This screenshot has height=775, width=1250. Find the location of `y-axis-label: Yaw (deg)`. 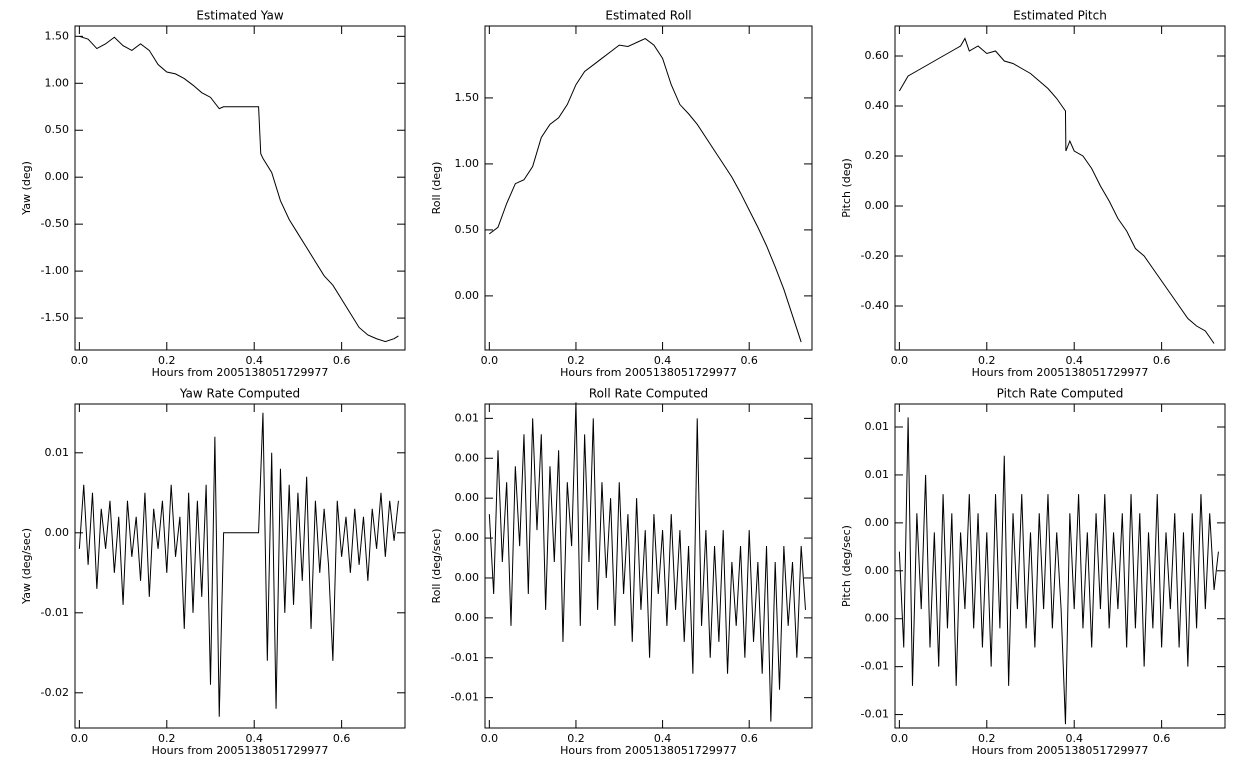

y-axis-label: Yaw (deg) is located at coordinates (26, 188).